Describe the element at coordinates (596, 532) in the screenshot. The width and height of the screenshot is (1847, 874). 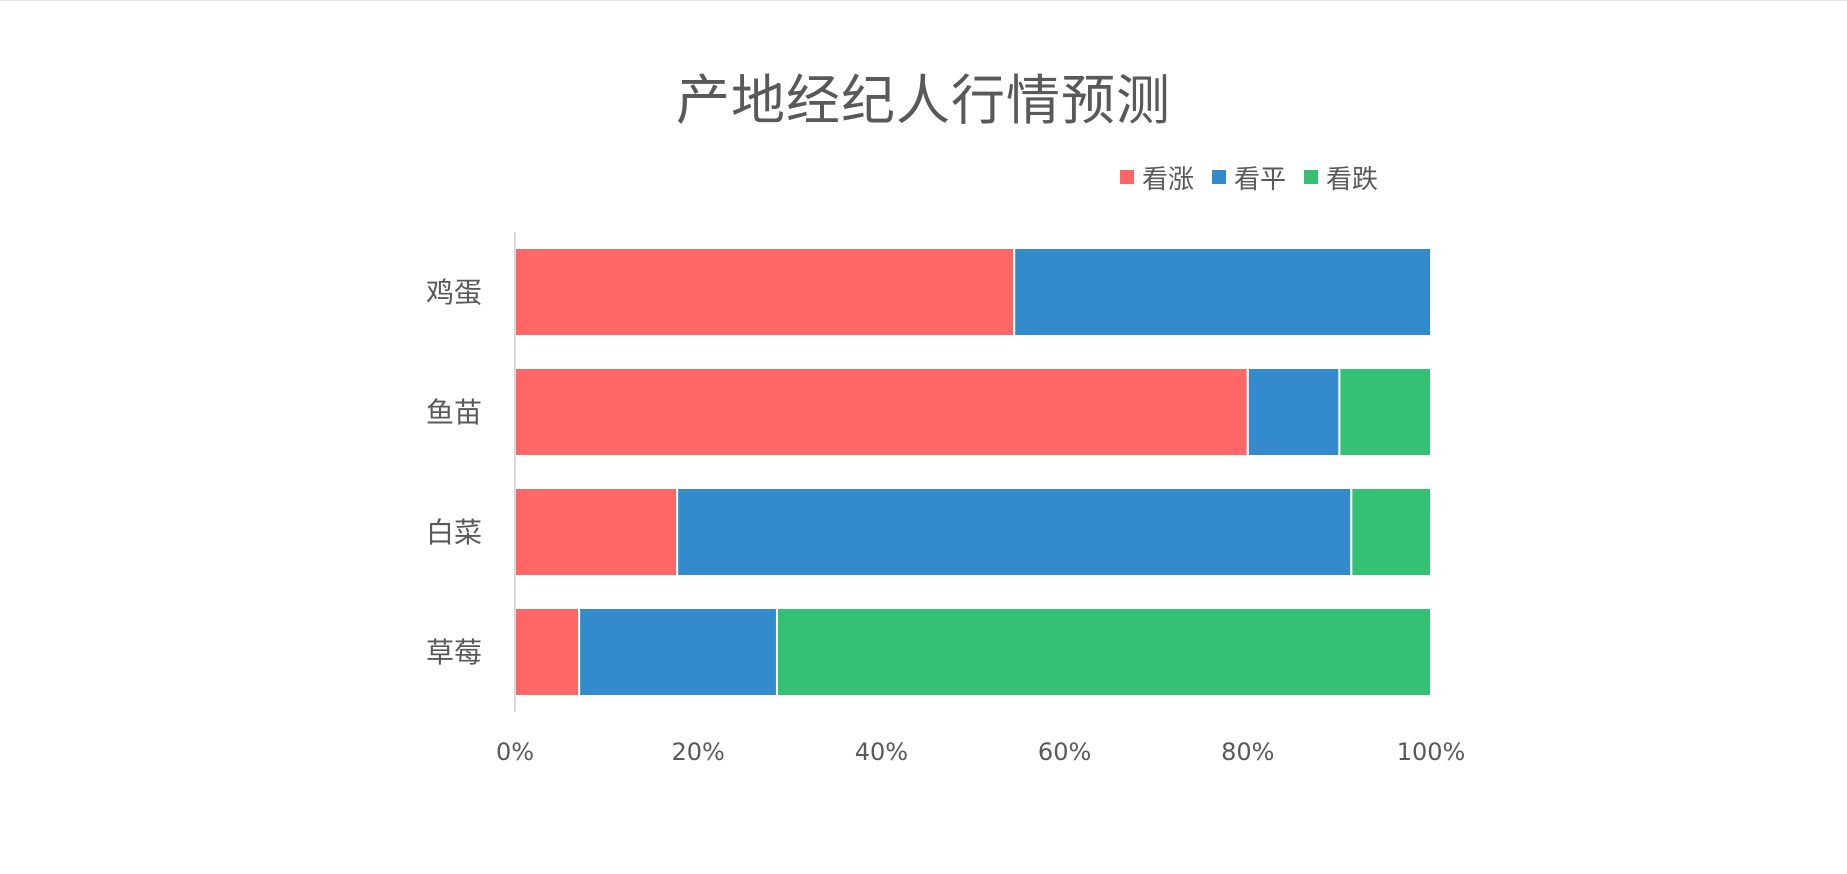
I see `bar-3-rise` at that location.